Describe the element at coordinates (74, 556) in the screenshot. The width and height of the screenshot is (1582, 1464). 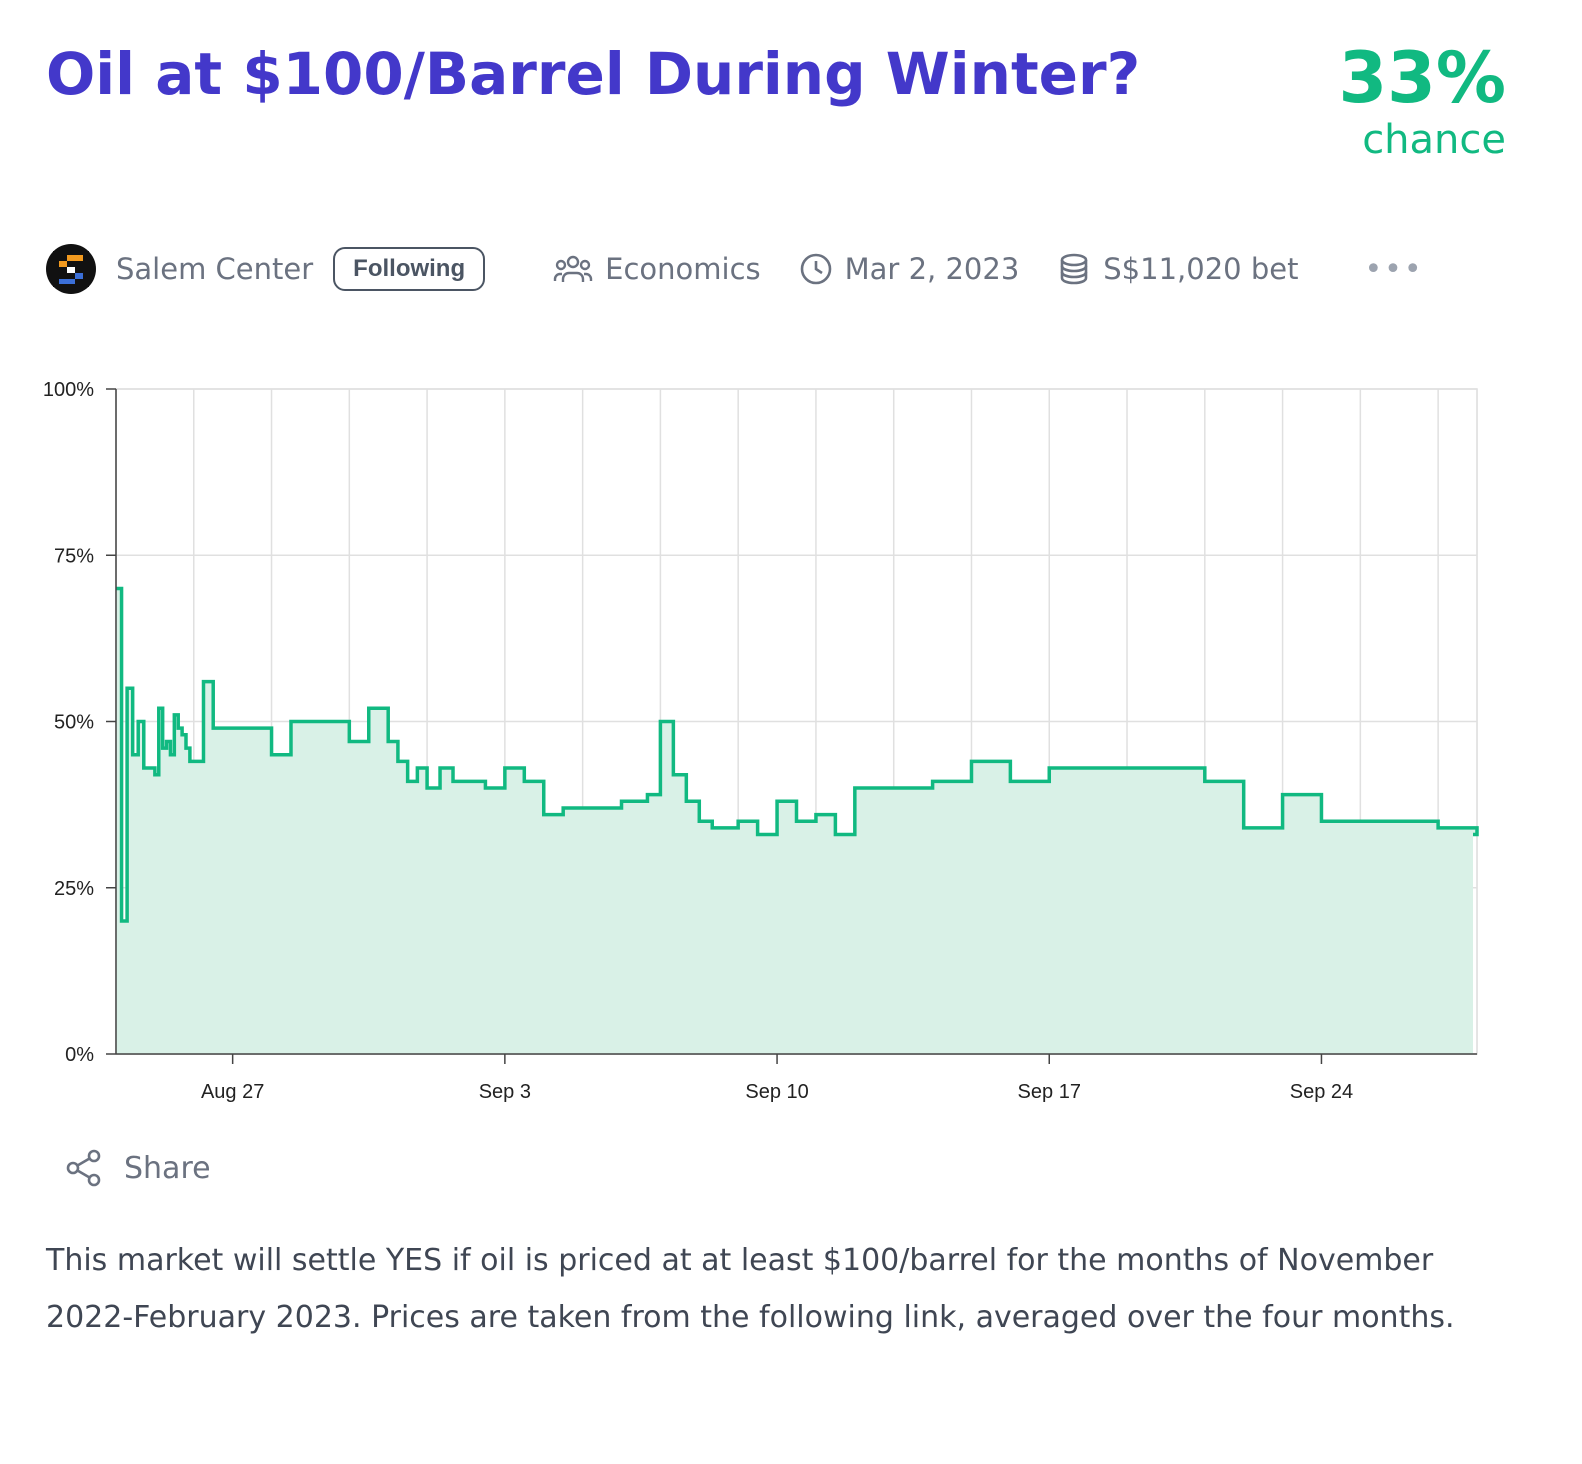
I see `y-tick-label: 75%` at that location.